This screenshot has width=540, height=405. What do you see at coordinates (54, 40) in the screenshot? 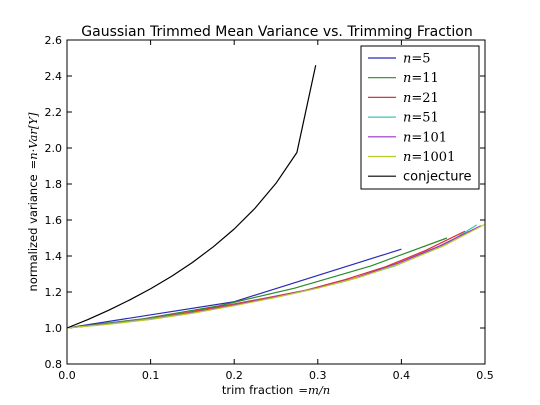
I see `y-tick-label: 2.6` at bounding box center [54, 40].